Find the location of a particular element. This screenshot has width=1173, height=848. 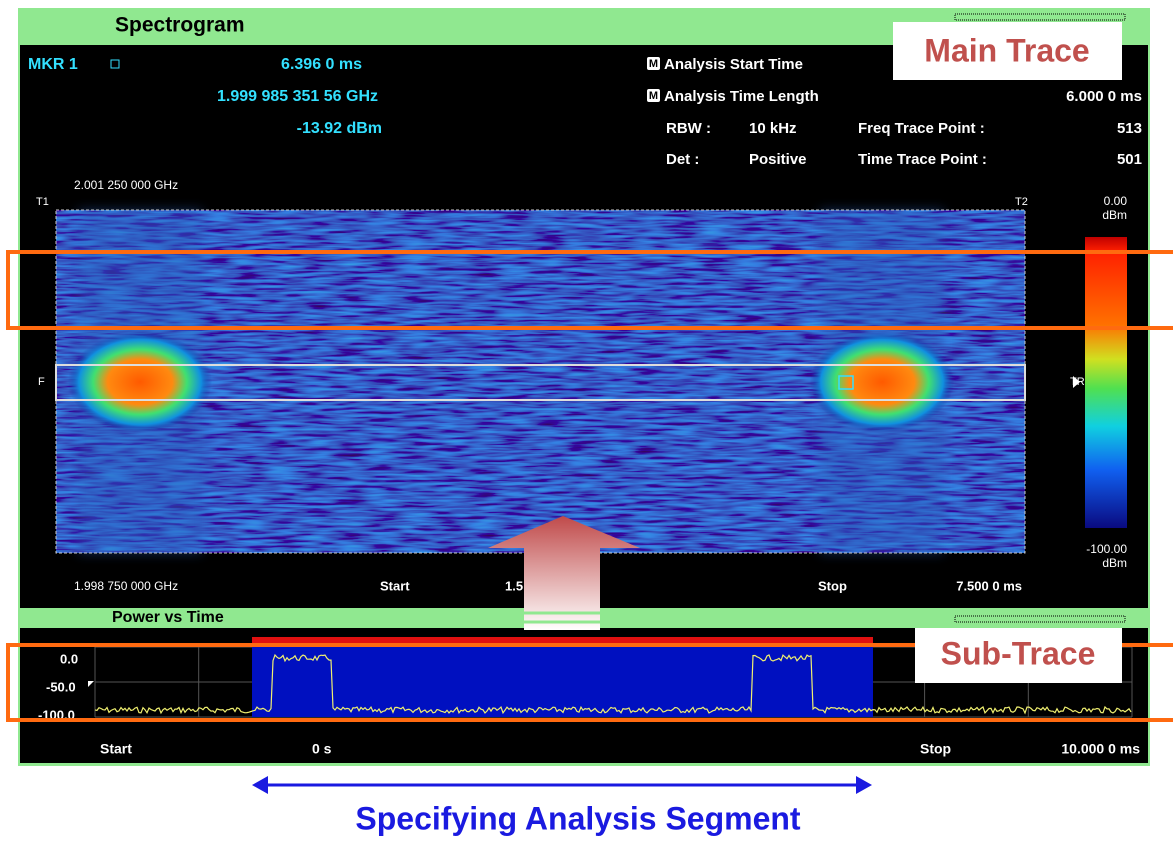

main-trace-label: Main Trace is located at coordinates (1006, 50).